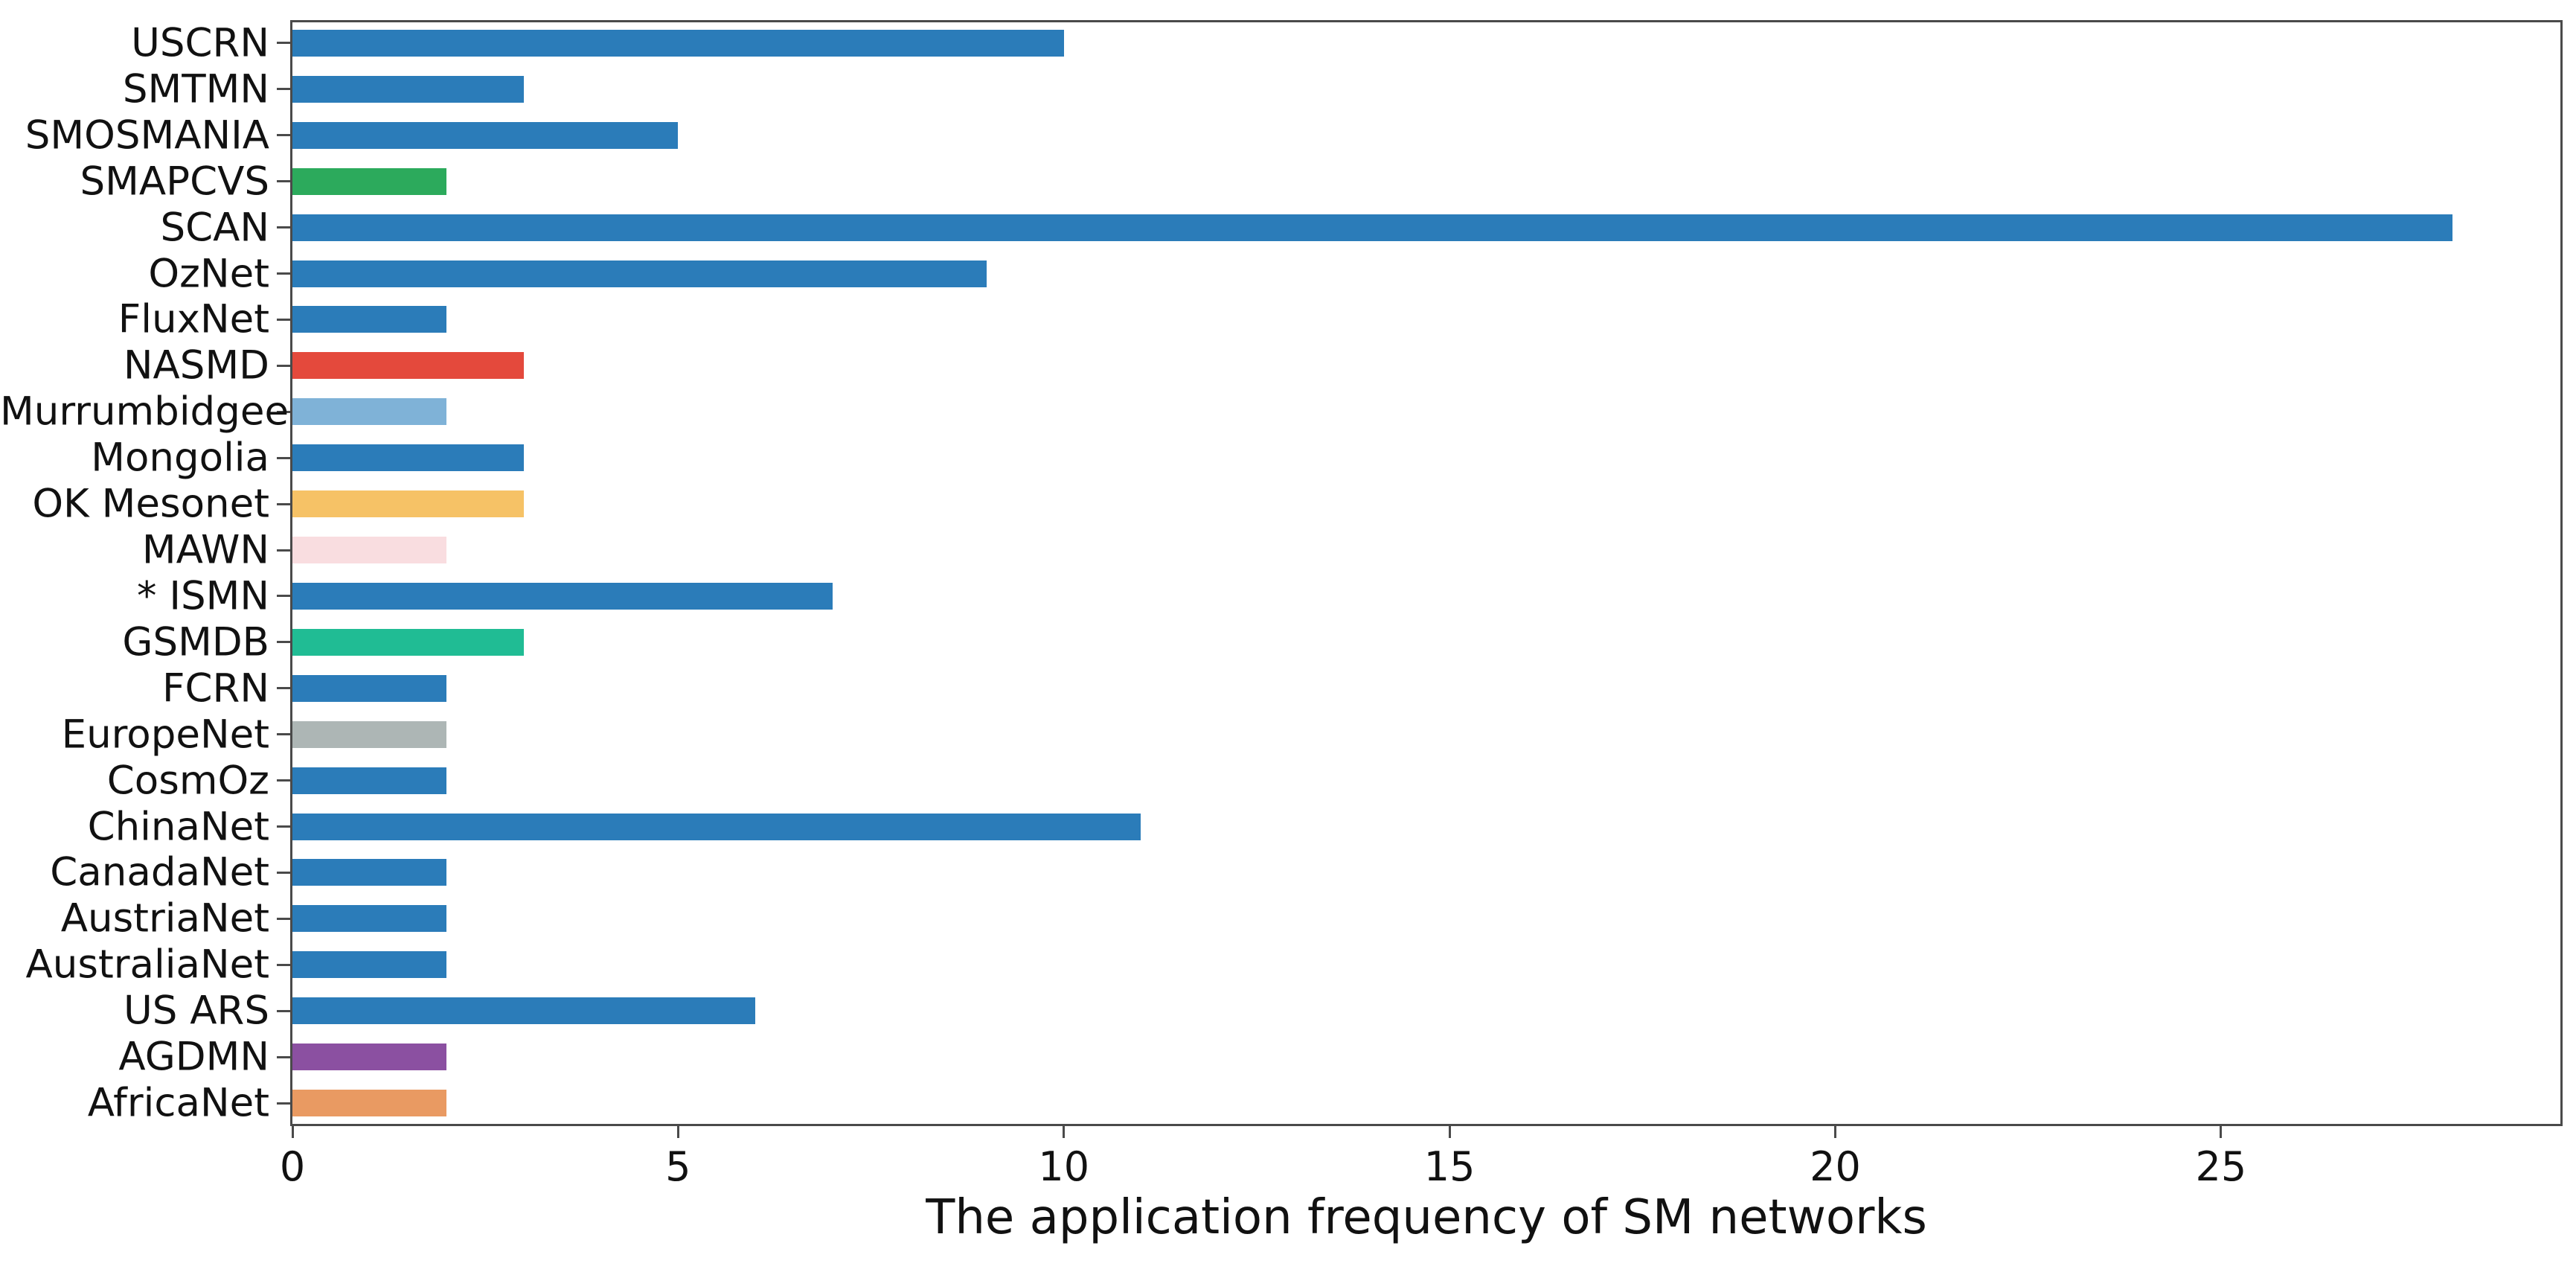  I want to click on category-label: OK Mesonet, so click(150, 504).